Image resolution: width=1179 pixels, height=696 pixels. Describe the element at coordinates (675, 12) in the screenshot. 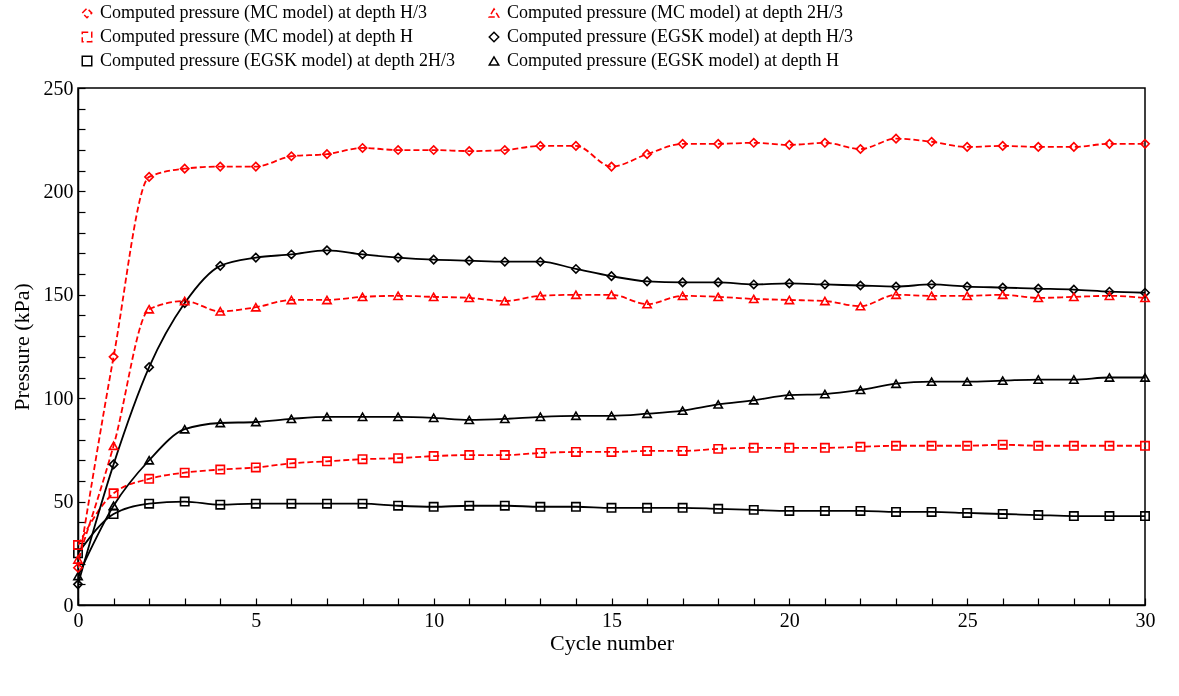

I see `legend-label: Computed pressure (MC model) at depth 2H/3` at that location.